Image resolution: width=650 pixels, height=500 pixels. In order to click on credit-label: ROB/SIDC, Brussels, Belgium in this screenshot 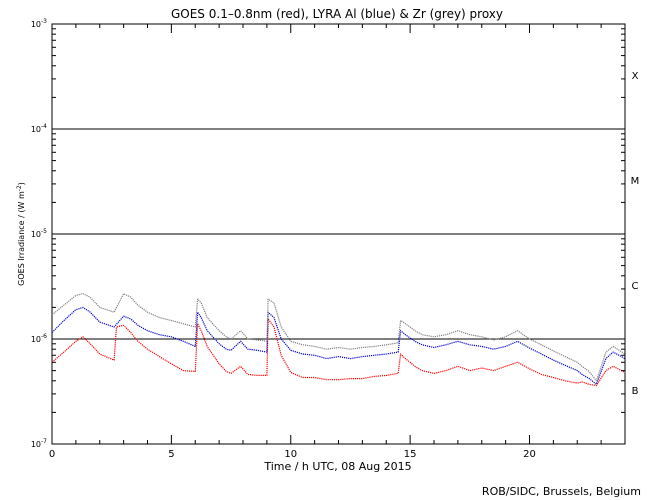, I will do `click(561, 491)`.